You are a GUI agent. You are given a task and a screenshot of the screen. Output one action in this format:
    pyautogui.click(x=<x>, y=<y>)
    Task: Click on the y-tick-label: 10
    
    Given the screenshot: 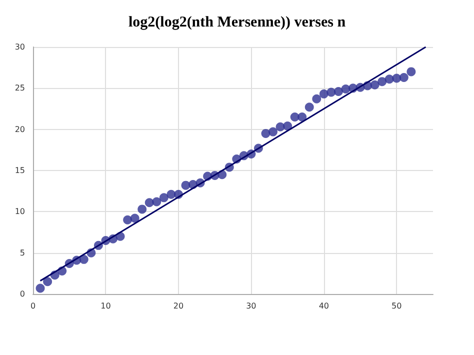 What is the action you would take?
    pyautogui.click(x=19, y=211)
    